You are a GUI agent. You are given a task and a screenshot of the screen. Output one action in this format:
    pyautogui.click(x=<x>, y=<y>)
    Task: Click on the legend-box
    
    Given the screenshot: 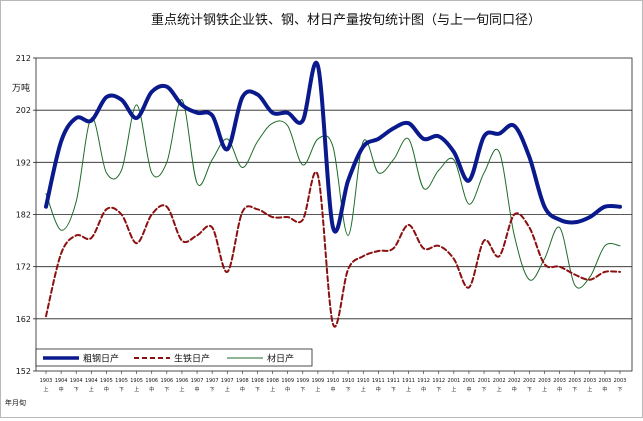 What is the action you would take?
    pyautogui.click(x=174, y=357)
    